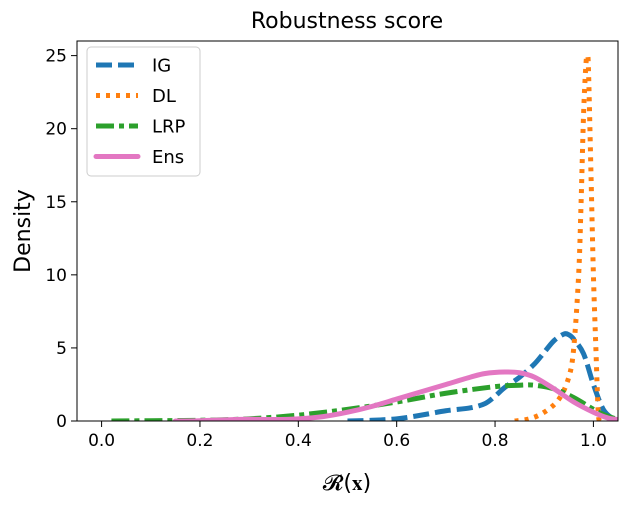 This screenshot has width=628, height=512. Describe the element at coordinates (161, 66) in the screenshot. I see `legend-label-ig: IG` at that location.